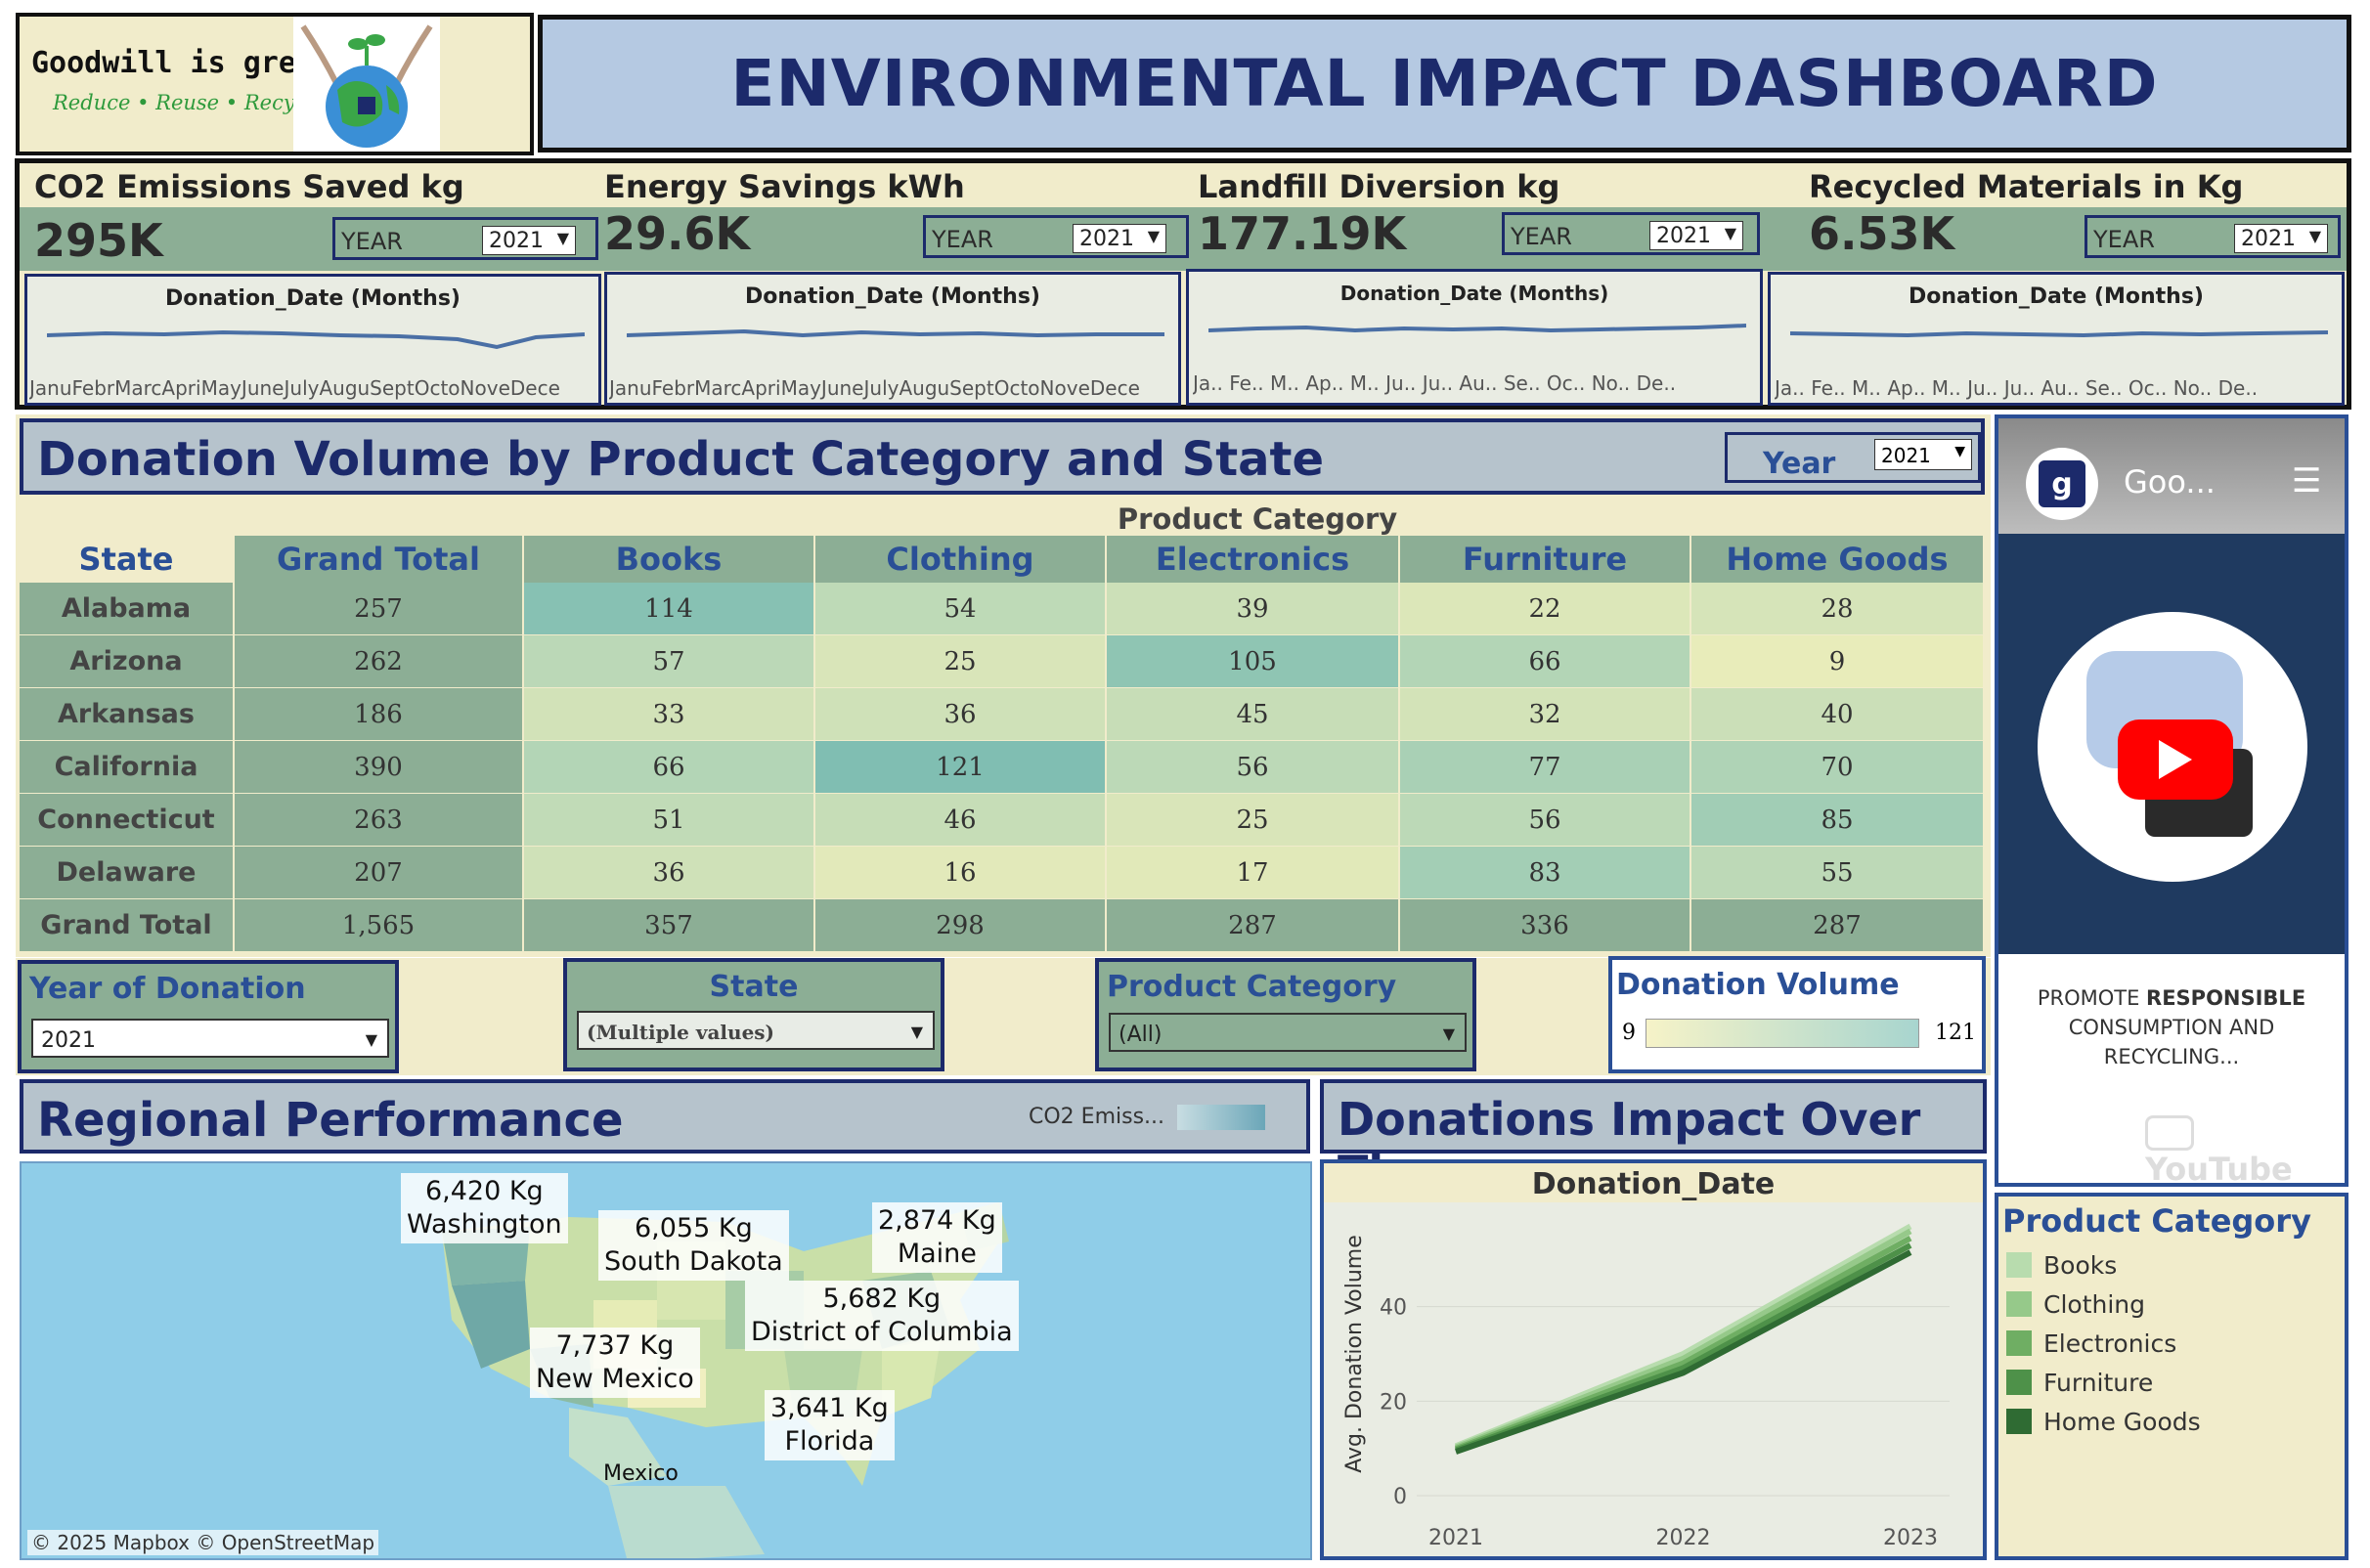 The image size is (2370, 1568). I want to click on table-cell: 17, so click(1252, 873).